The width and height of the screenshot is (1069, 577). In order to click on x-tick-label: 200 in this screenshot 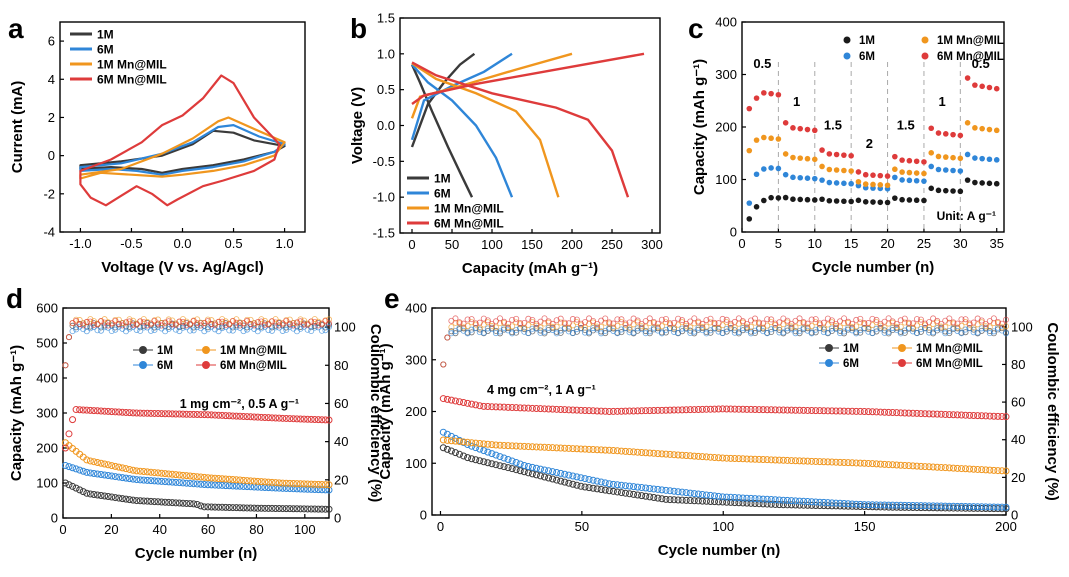, I will do `click(1006, 526)`.